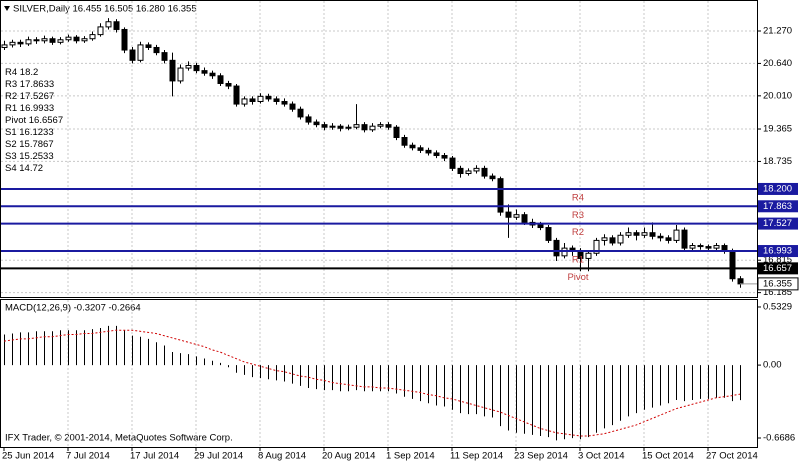 The height and width of the screenshot is (464, 799). What do you see at coordinates (15, 120) in the screenshot?
I see `level-name: Pivot` at bounding box center [15, 120].